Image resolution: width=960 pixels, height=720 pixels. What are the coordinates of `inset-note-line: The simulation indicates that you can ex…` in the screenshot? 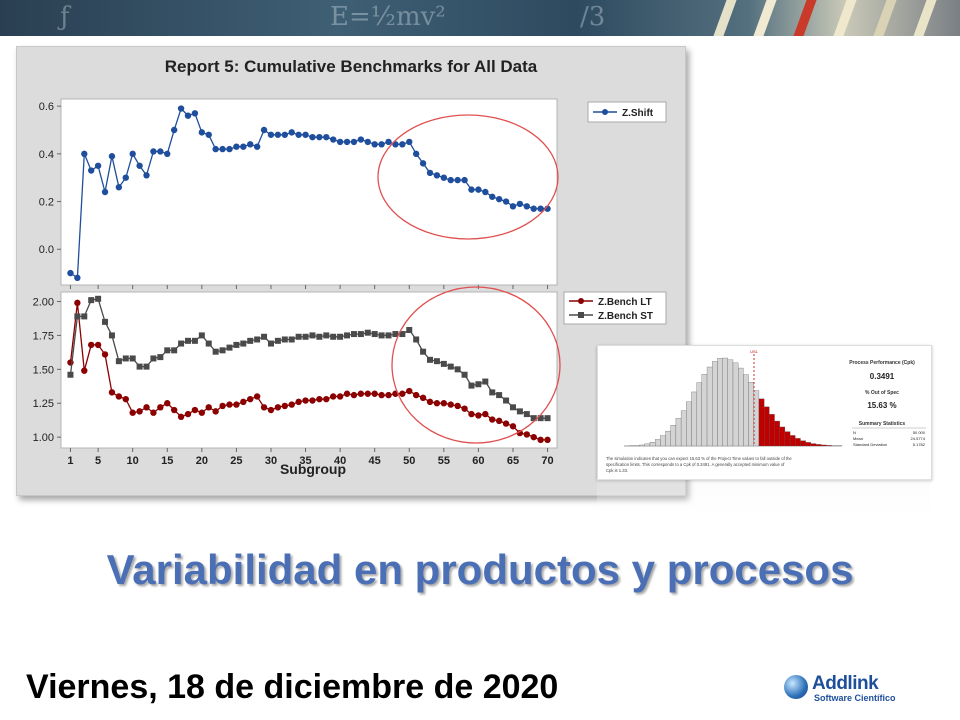 It's located at (699, 458).